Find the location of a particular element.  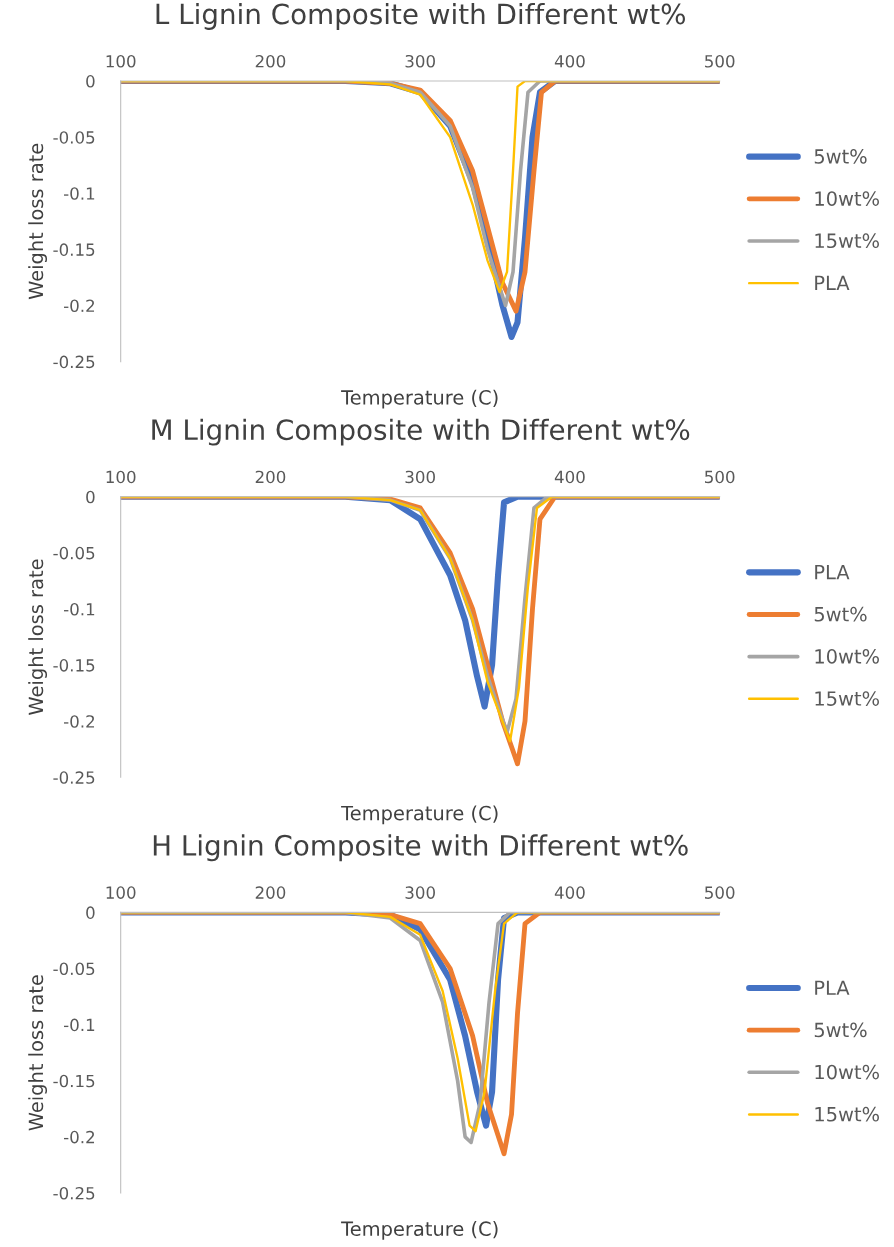

chart-title: H Lignin Composite with Different wt% is located at coordinates (420, 848).